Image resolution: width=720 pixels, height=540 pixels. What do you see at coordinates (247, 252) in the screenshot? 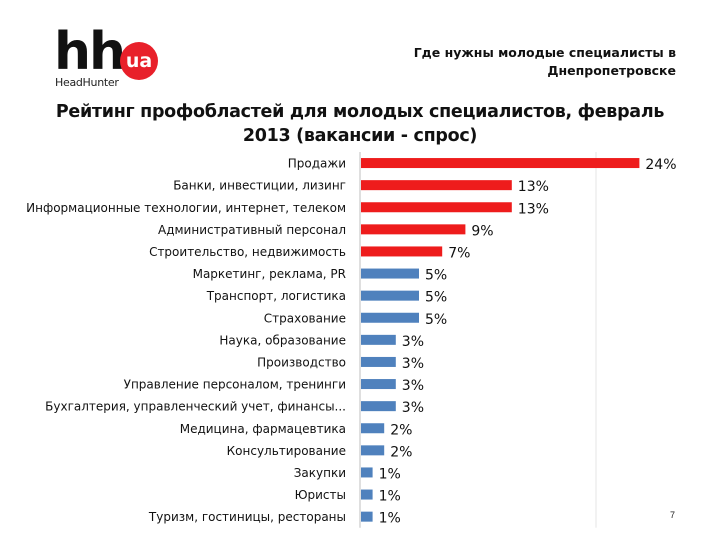
I see `category-label: Строительство, недвижимость` at bounding box center [247, 252].